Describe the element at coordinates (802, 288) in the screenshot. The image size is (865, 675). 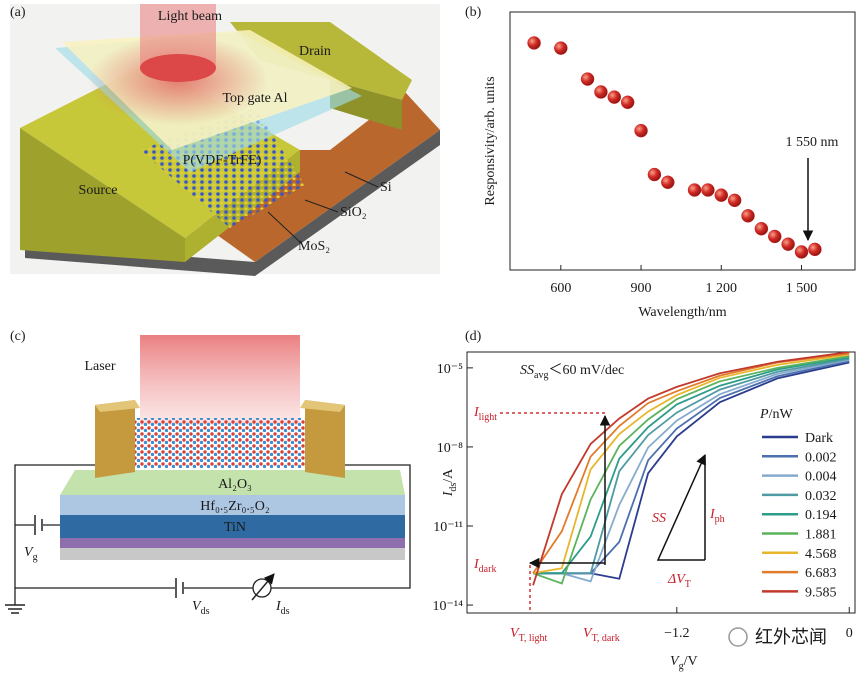
I see `x-tick-label: 1 500` at that location.